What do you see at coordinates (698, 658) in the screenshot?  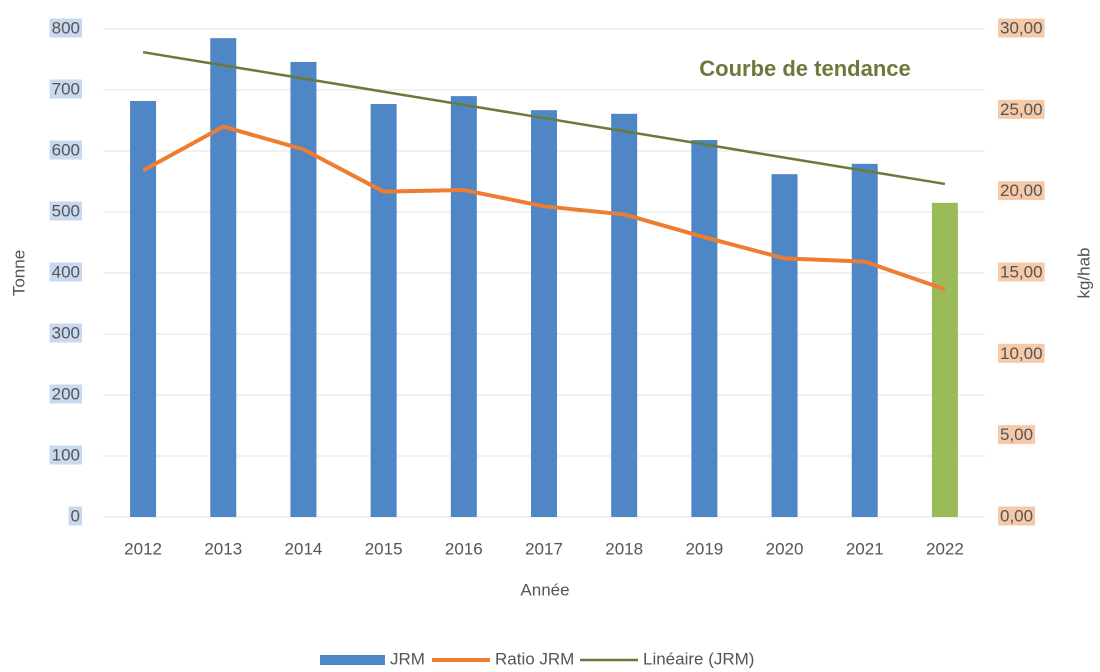 I see `legend-label: Linéaire (JRM)` at bounding box center [698, 658].